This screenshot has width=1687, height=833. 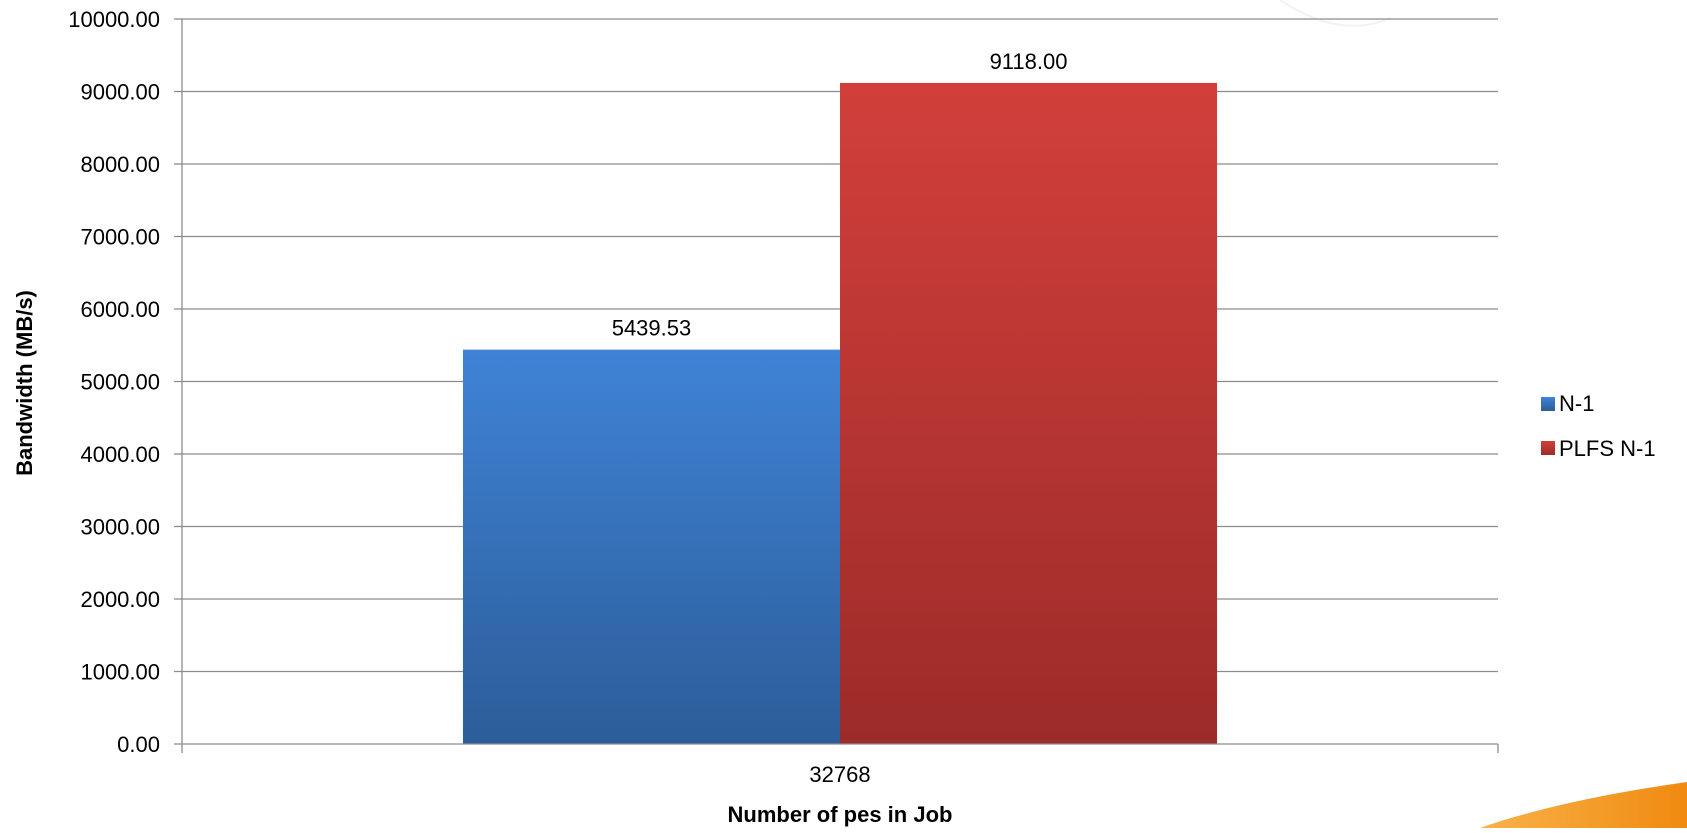 What do you see at coordinates (120, 527) in the screenshot?
I see `y-tick-label: 3000.00` at bounding box center [120, 527].